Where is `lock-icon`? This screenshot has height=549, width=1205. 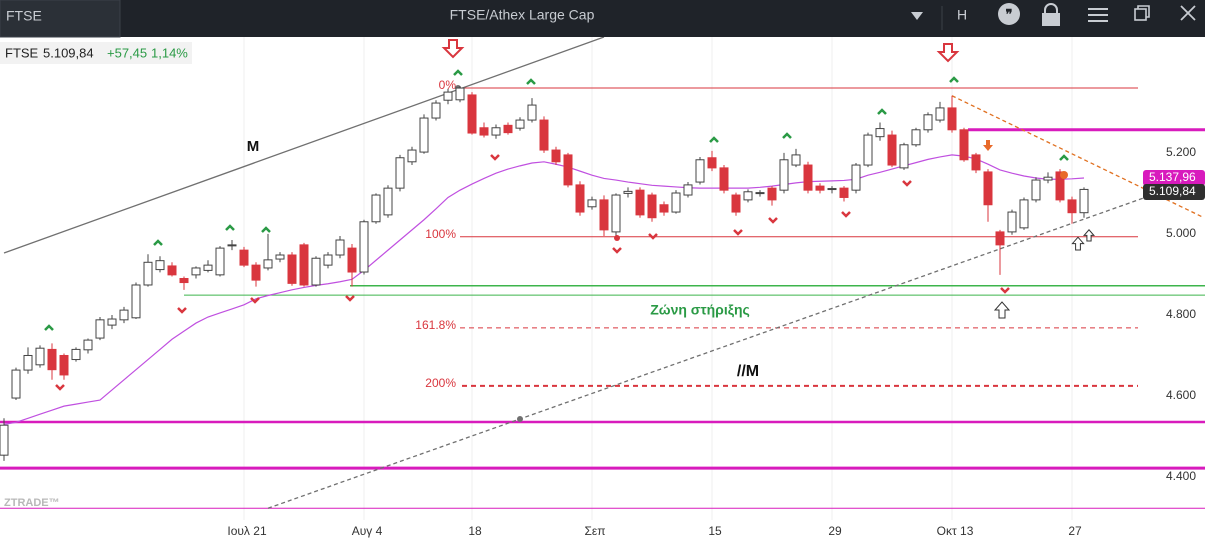
lock-icon is located at coordinates (1051, 14).